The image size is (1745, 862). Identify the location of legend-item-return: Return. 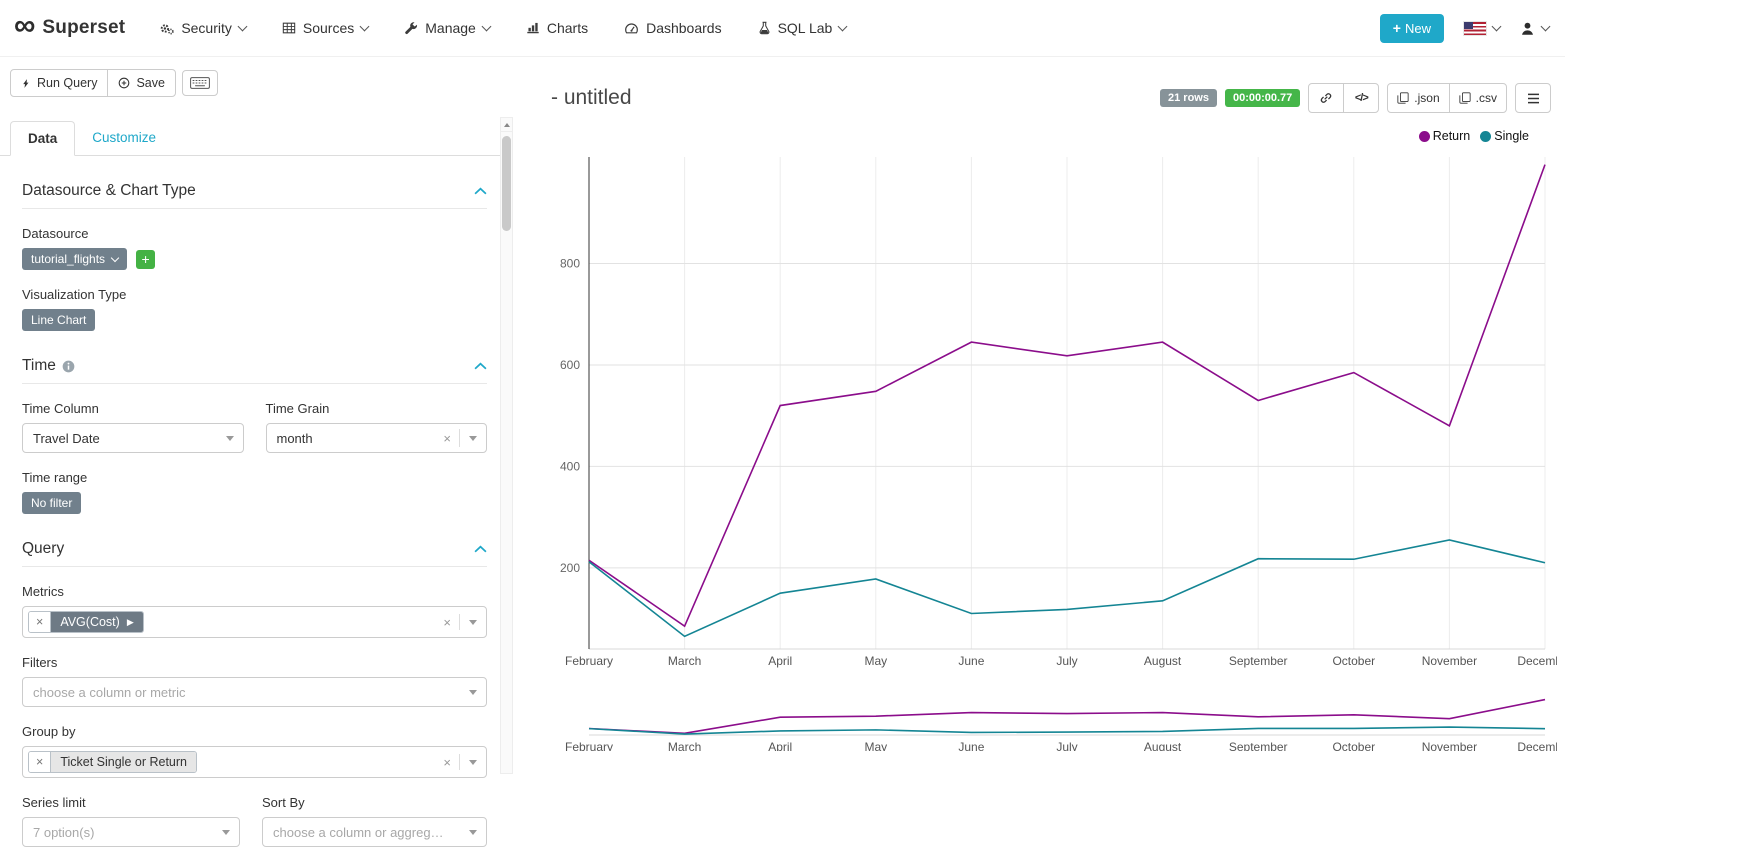
(1444, 136).